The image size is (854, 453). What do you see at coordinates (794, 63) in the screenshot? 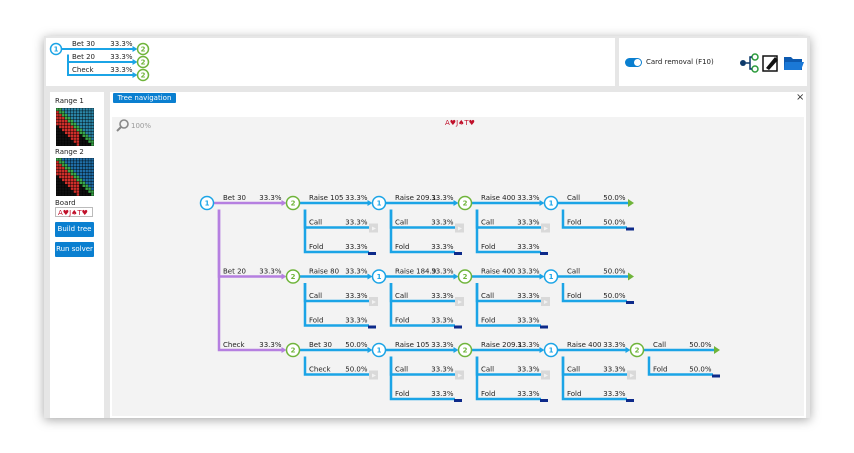
I see `folder-icon` at bounding box center [794, 63].